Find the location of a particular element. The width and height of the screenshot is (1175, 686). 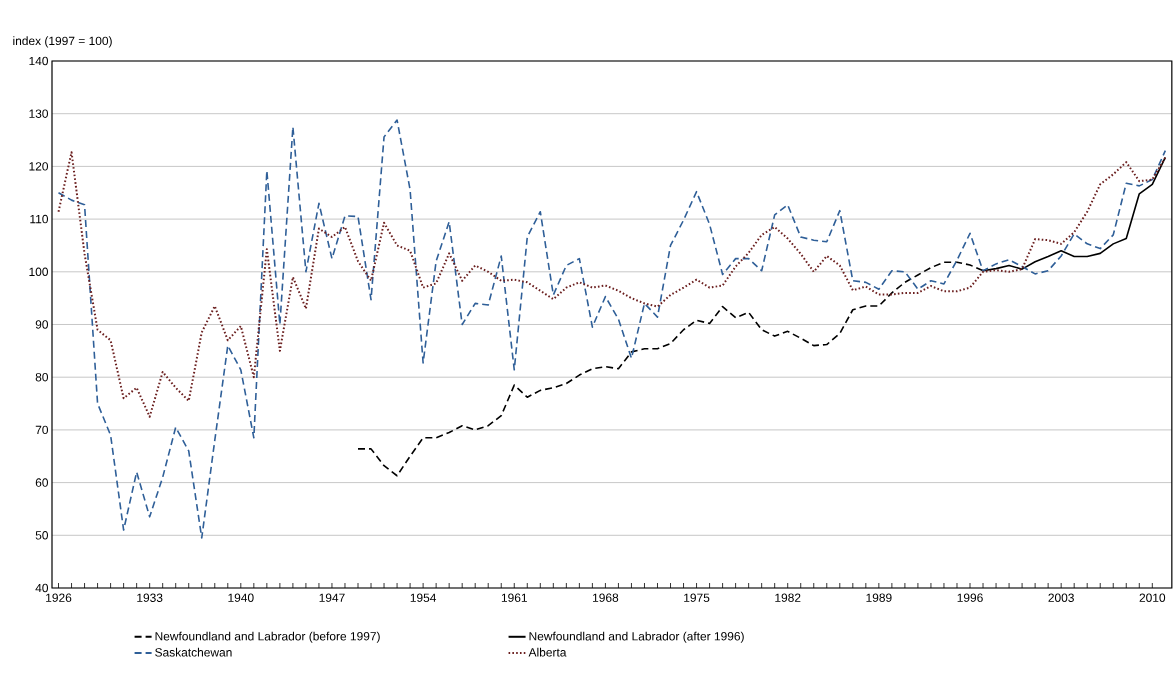

y-tick-label: 130 is located at coordinates (39, 113).